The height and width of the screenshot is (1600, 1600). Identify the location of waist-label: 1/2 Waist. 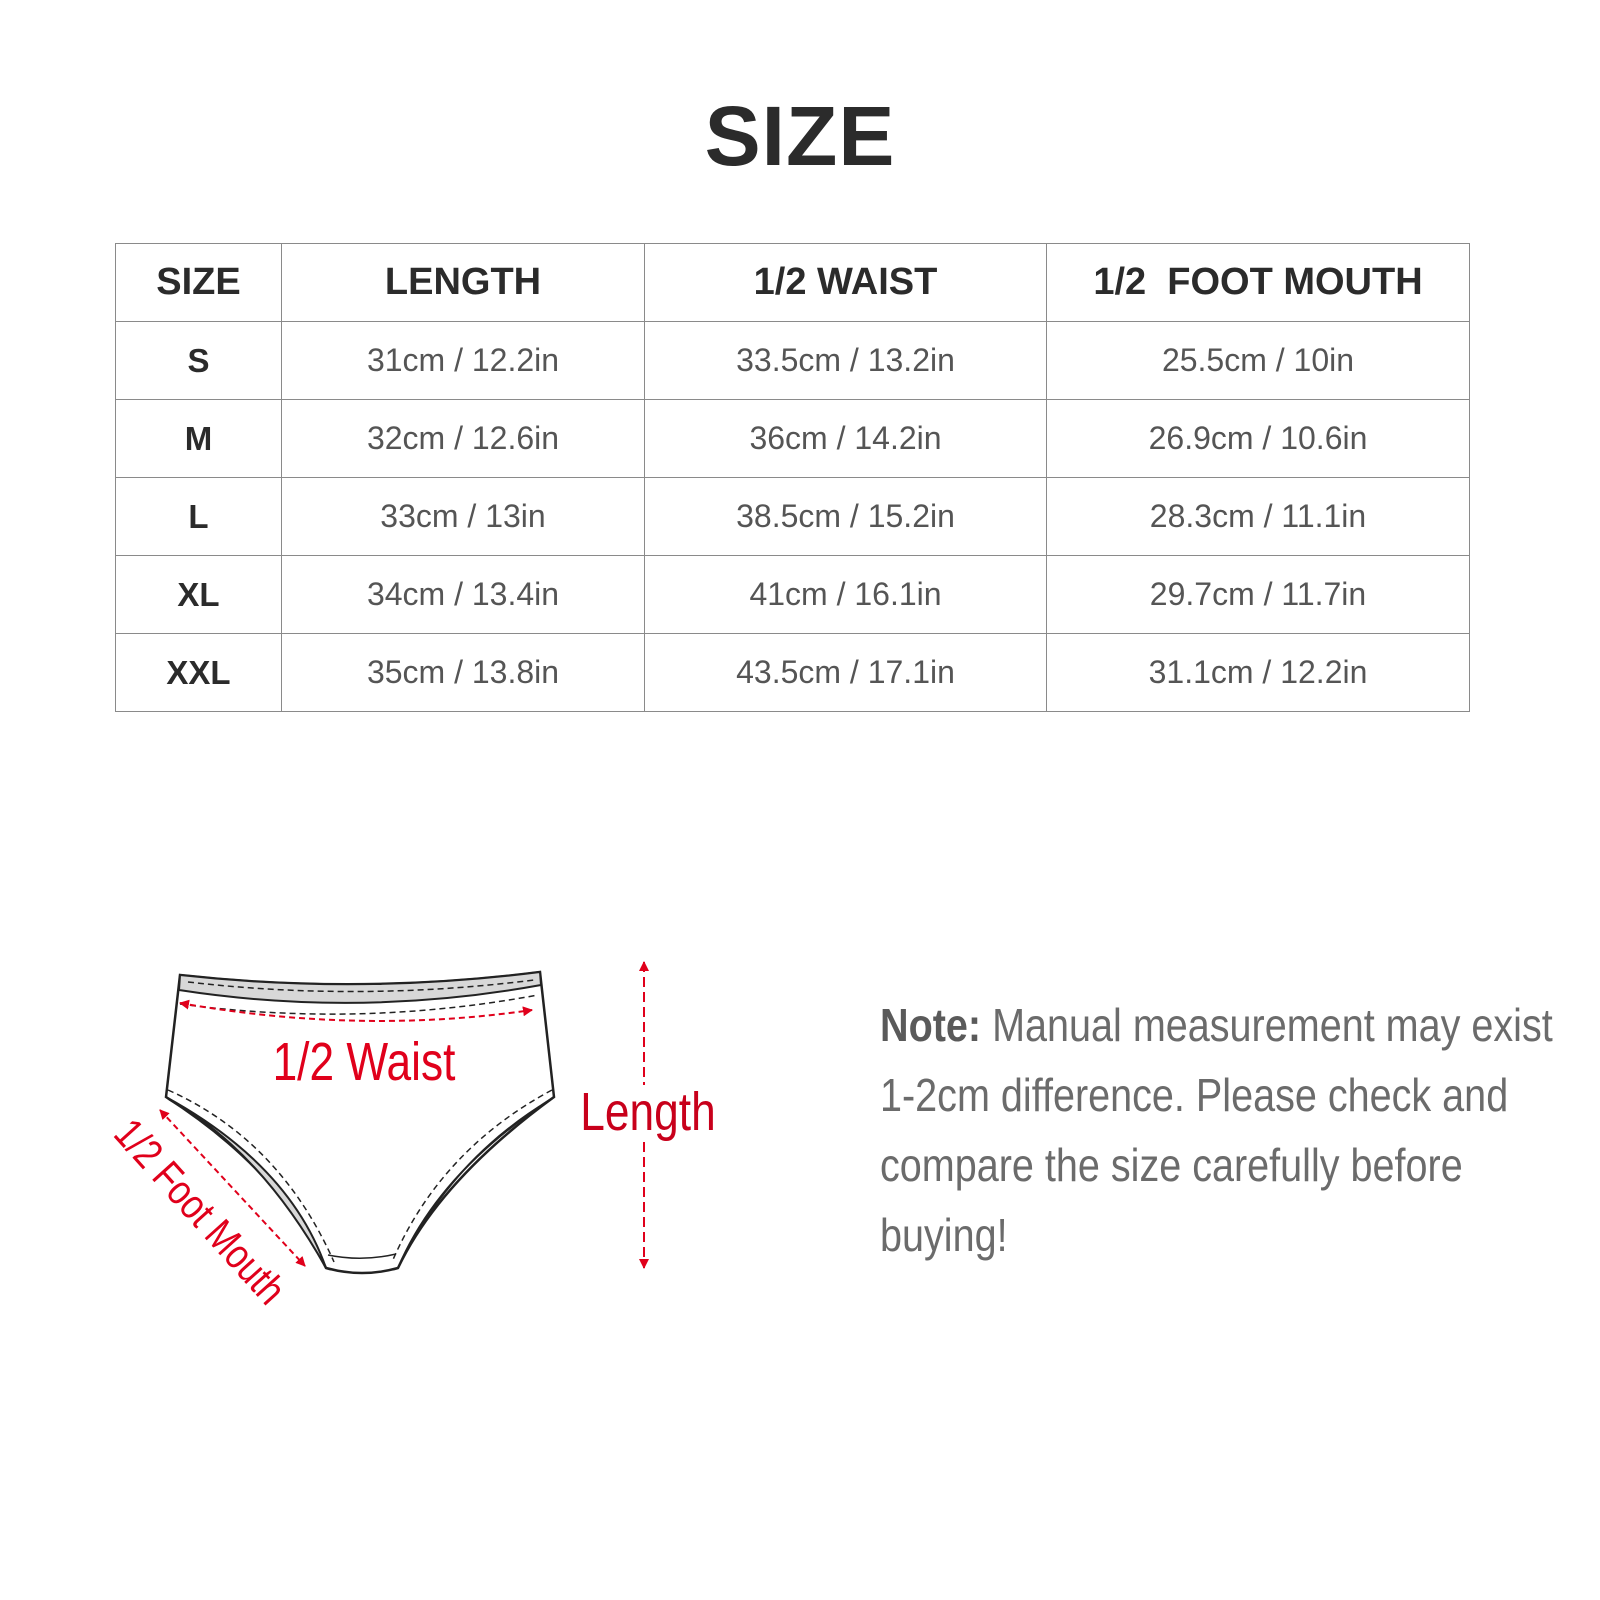
(364, 1062).